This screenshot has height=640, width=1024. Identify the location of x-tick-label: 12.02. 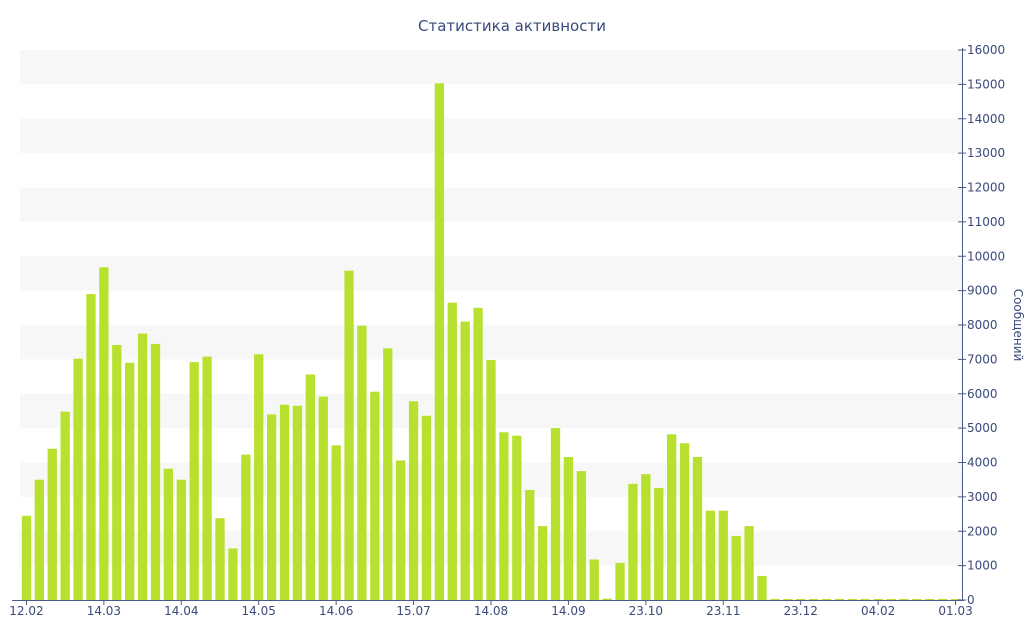
(26, 611).